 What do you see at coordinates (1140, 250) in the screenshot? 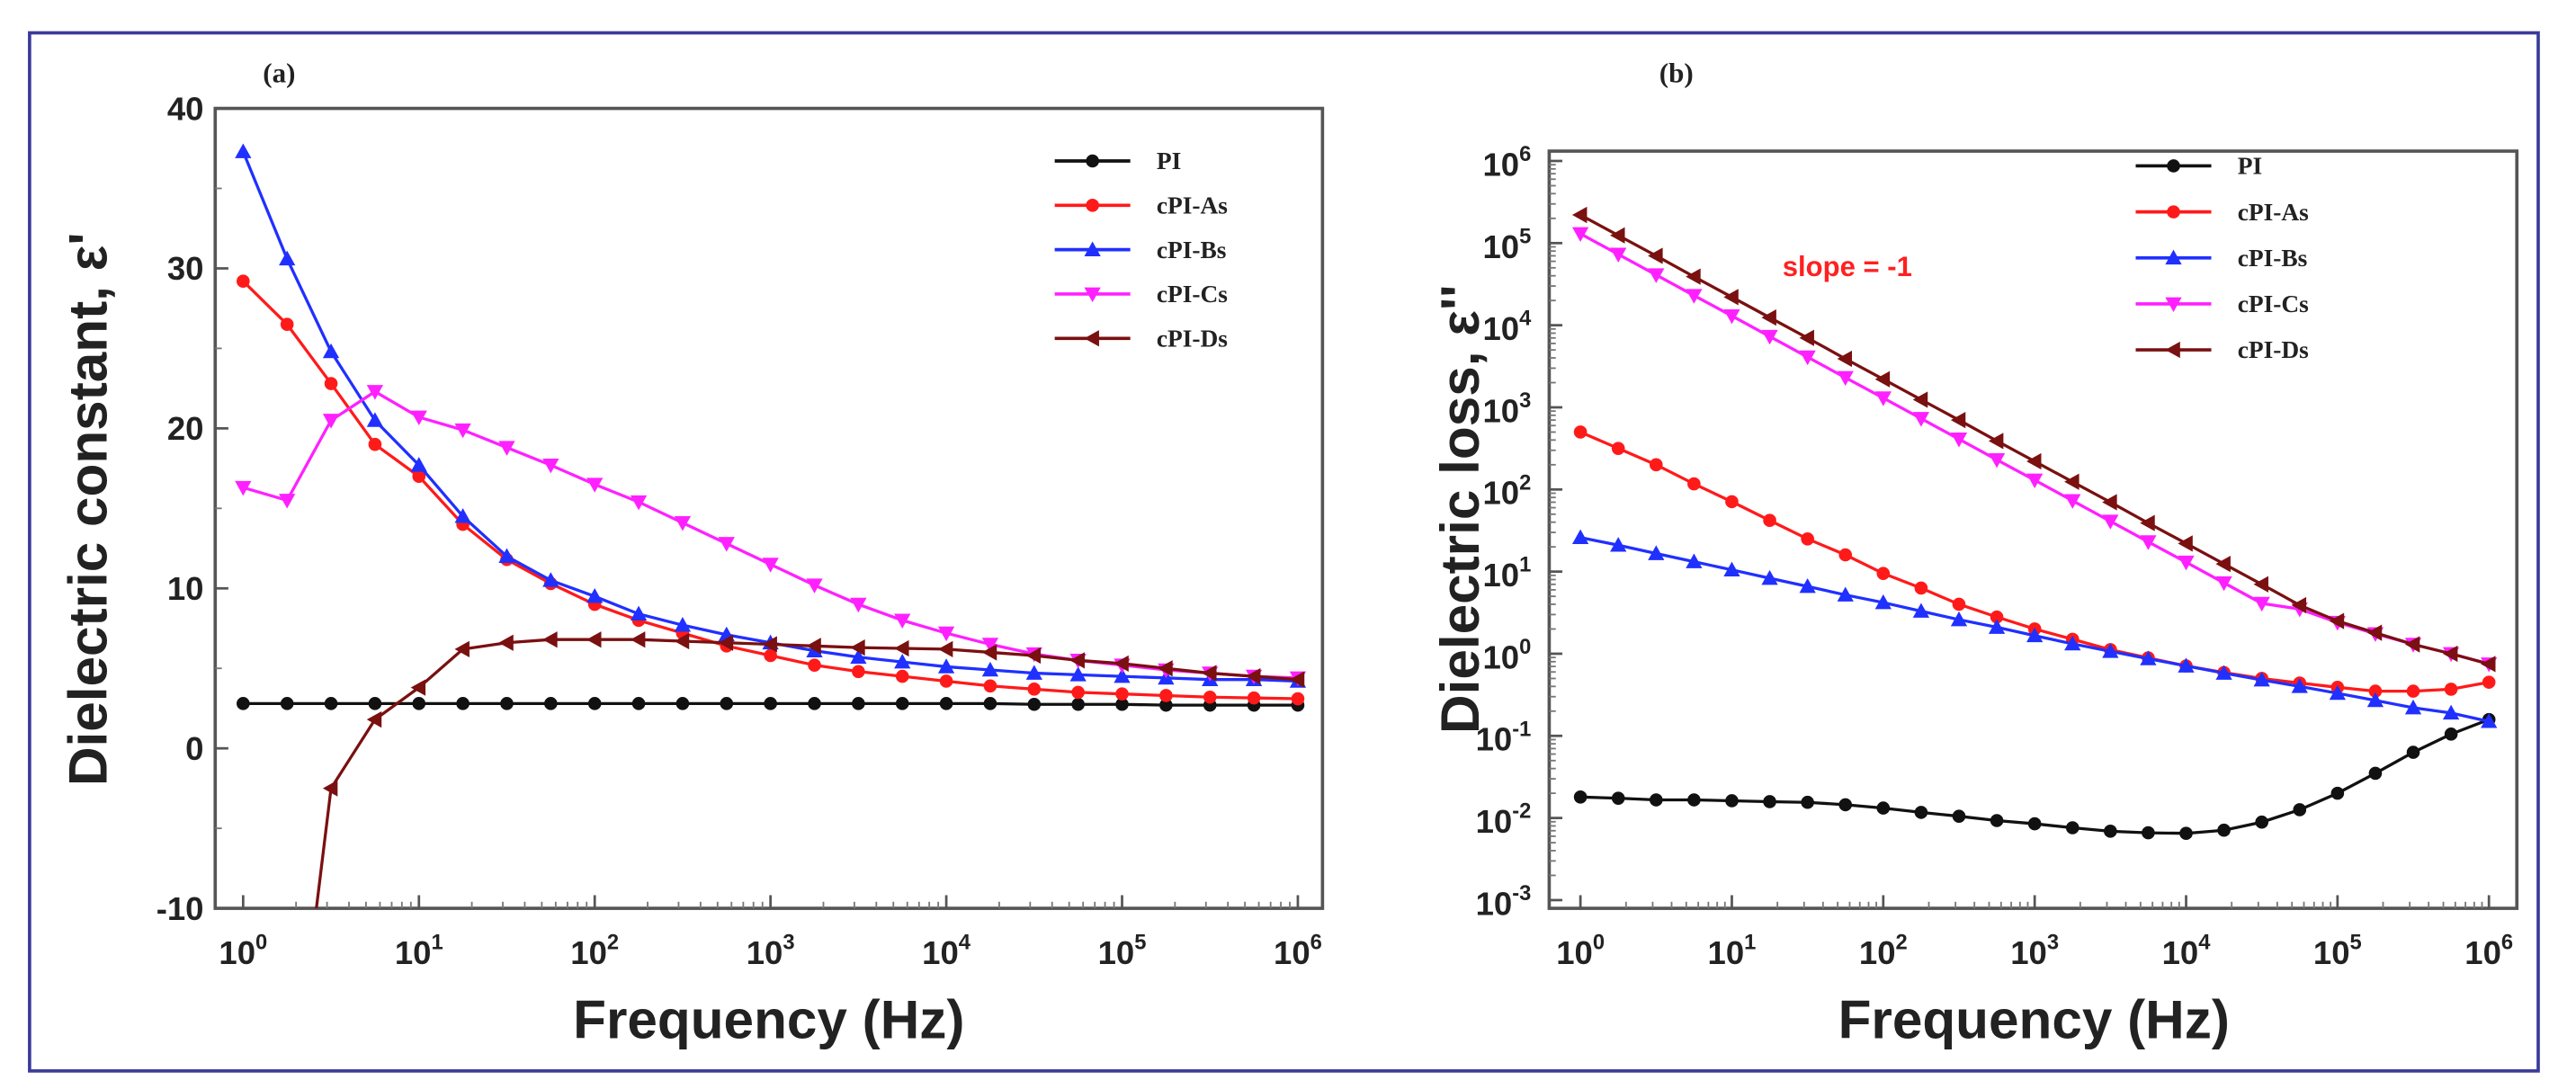
I see `legend-item: cPI-Bs` at bounding box center [1140, 250].